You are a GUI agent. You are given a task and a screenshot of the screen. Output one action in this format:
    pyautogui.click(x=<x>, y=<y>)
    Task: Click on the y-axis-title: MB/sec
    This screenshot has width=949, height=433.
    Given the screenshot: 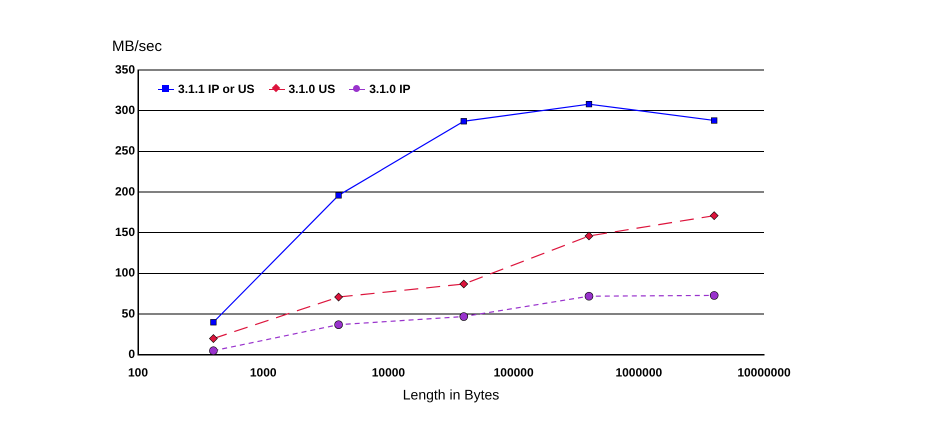 What is the action you would take?
    pyautogui.click(x=137, y=46)
    